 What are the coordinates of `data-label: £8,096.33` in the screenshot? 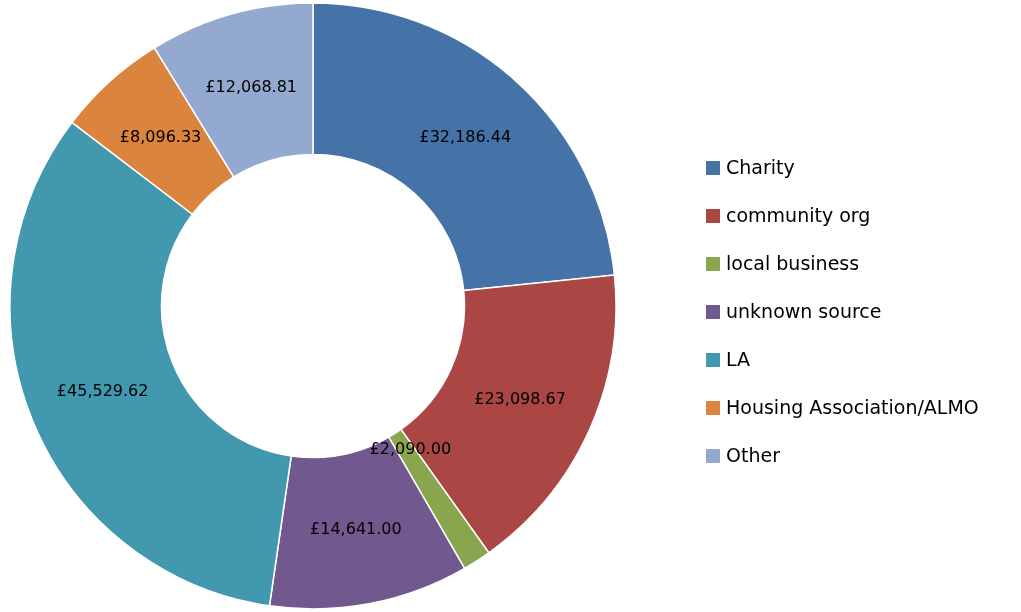 It's located at (160, 136).